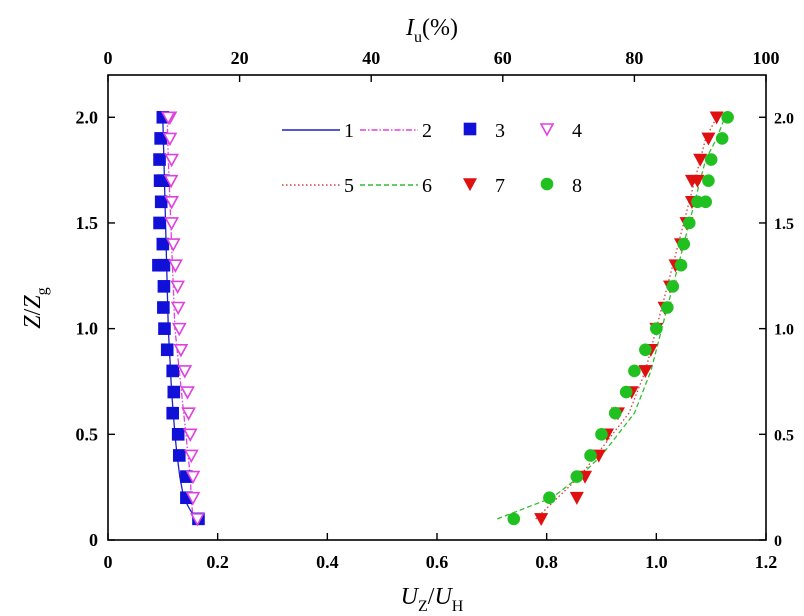  What do you see at coordinates (33, 322) in the screenshot?
I see `left-axis-title-main: Z` at bounding box center [33, 322].